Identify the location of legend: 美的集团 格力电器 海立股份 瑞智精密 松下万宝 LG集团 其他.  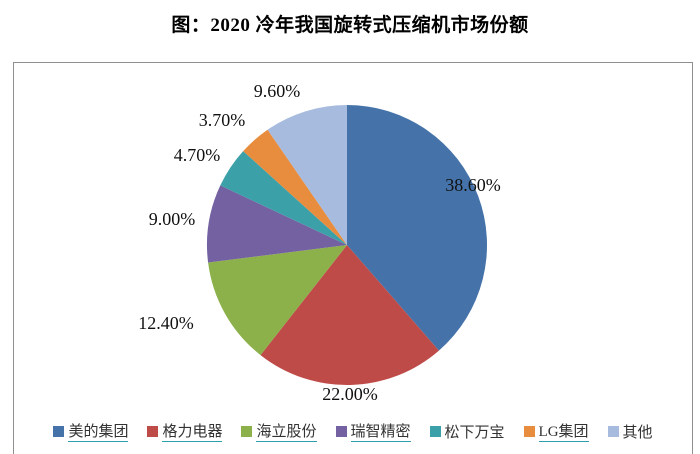
(353, 431).